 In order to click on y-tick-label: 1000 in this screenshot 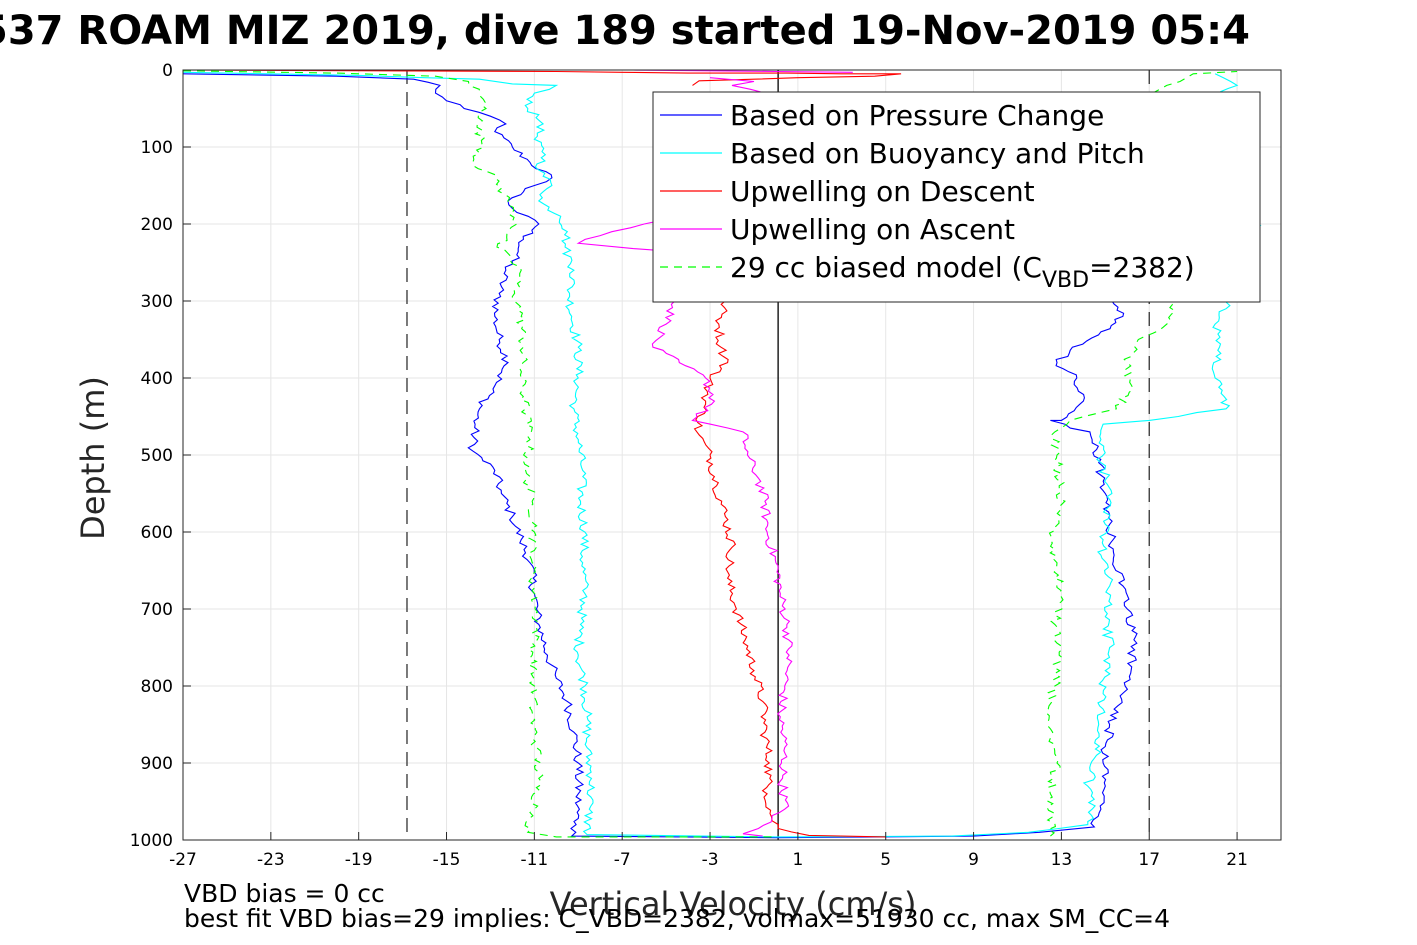, I will do `click(151, 841)`.